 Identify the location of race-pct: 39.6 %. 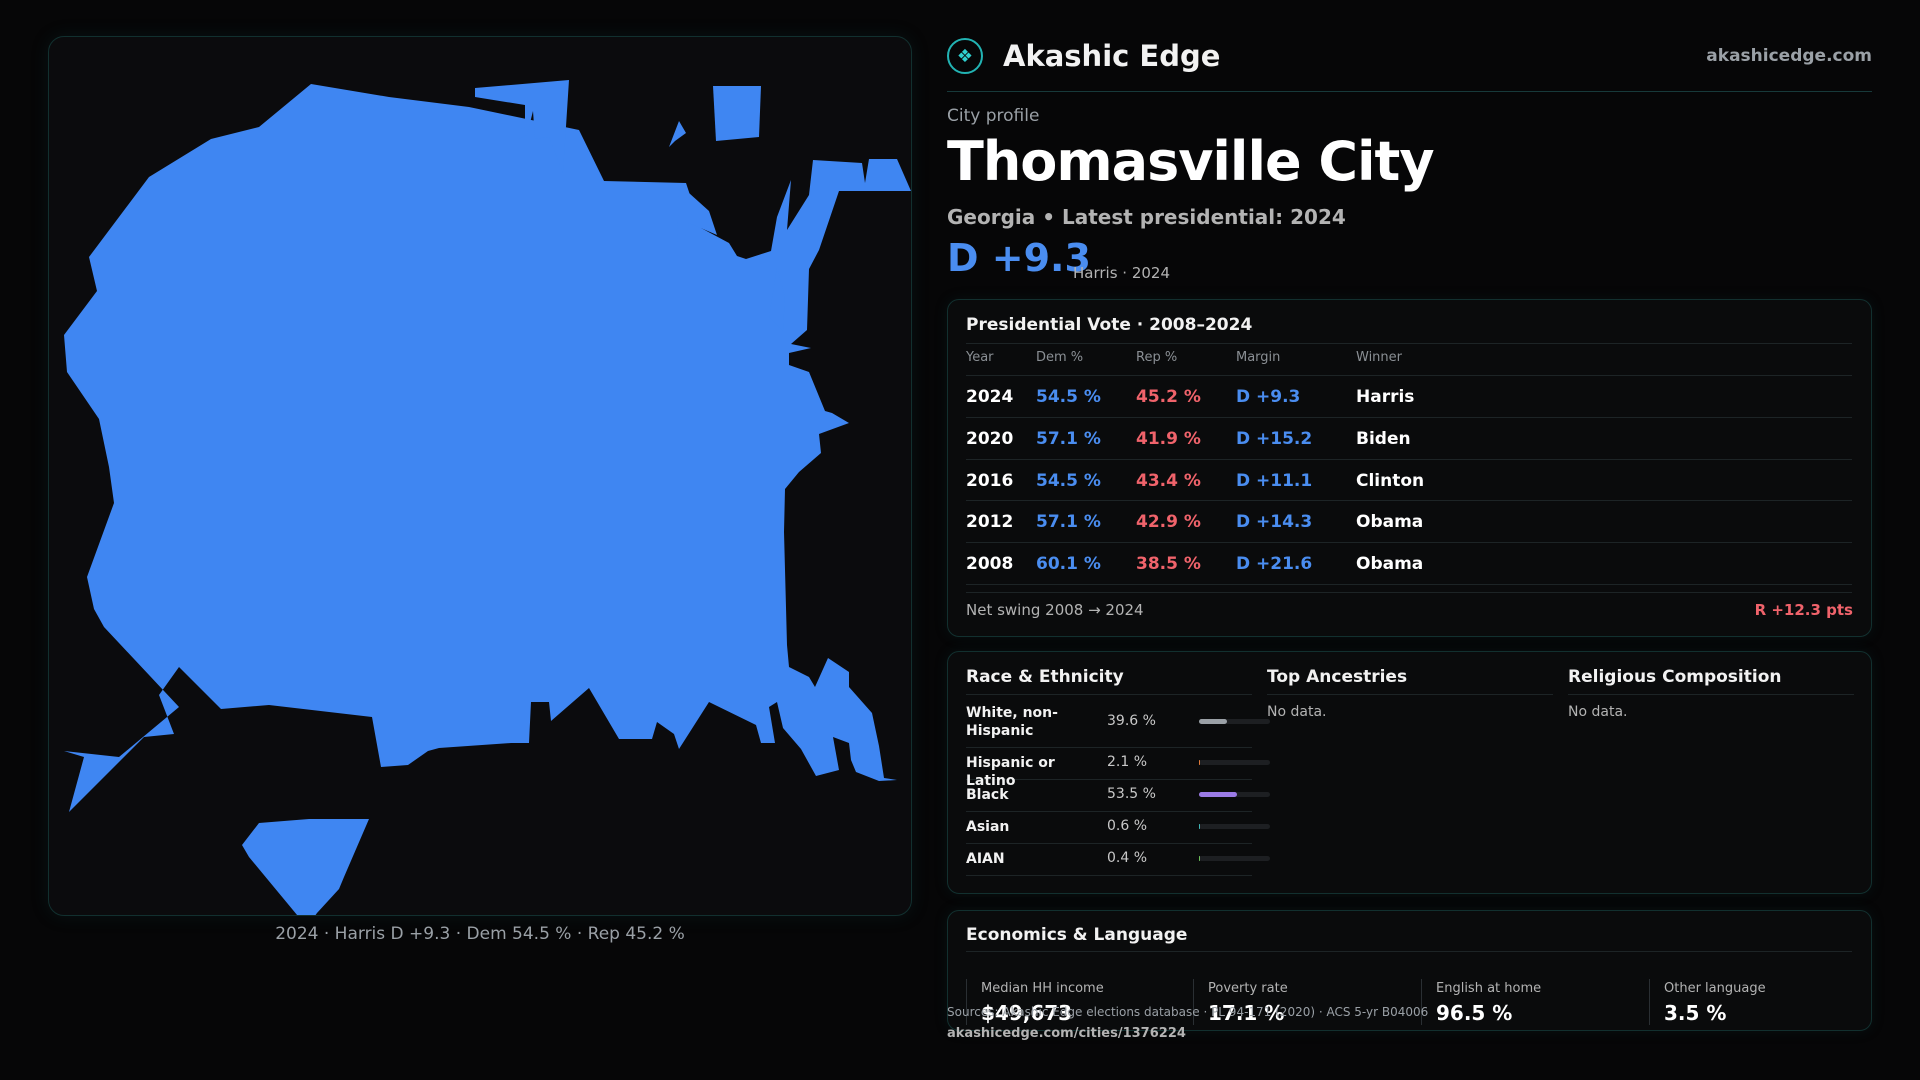
(1131, 721).